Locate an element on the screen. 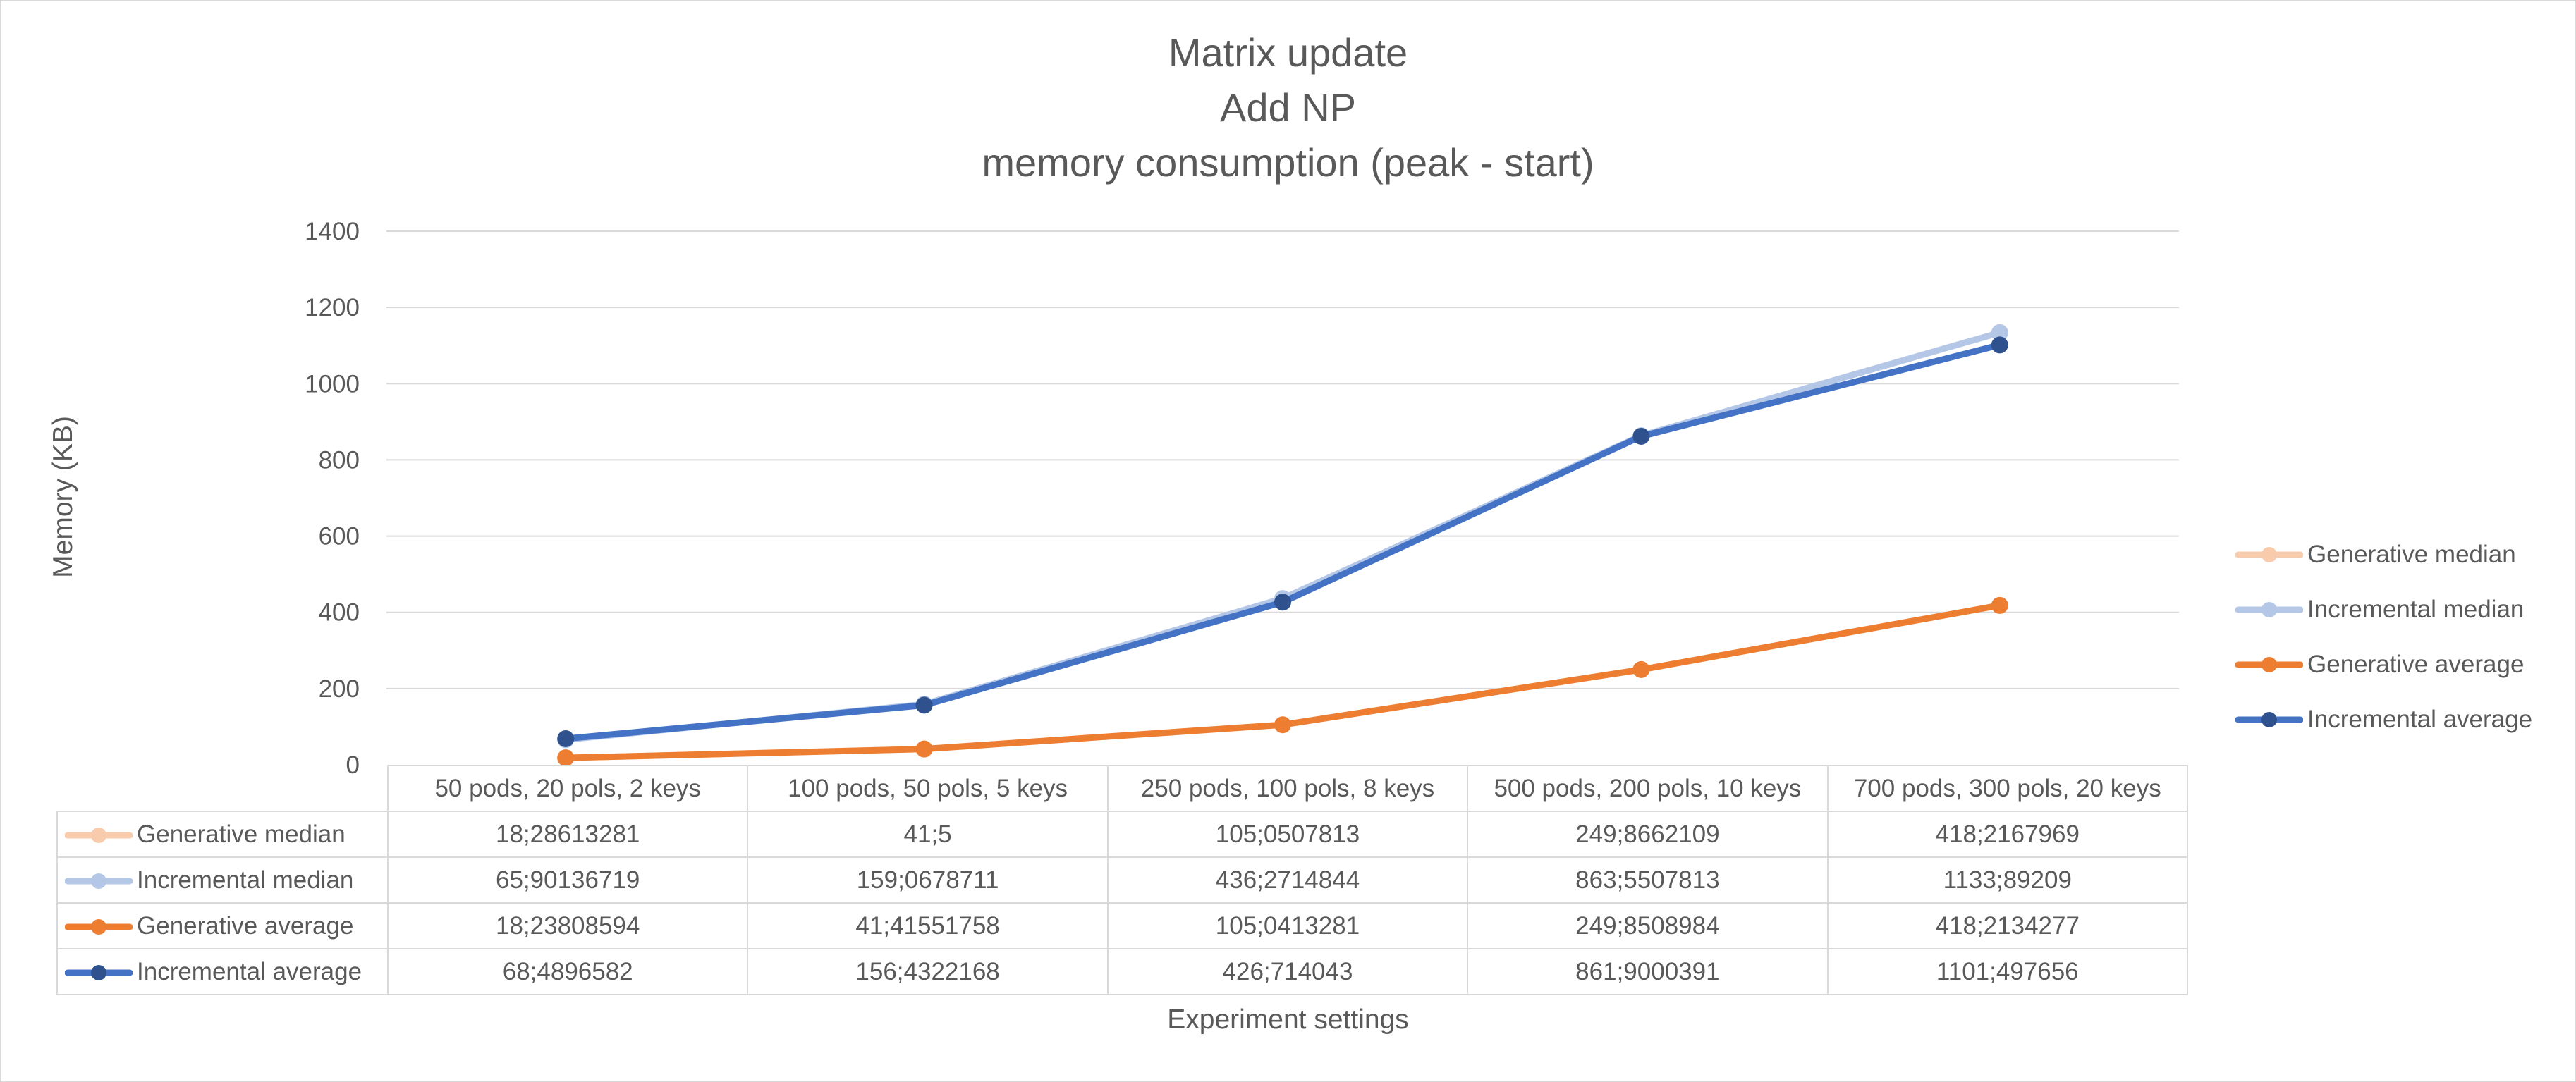 This screenshot has height=1082, width=2576. series-row-header: Incremental average is located at coordinates (223, 971).